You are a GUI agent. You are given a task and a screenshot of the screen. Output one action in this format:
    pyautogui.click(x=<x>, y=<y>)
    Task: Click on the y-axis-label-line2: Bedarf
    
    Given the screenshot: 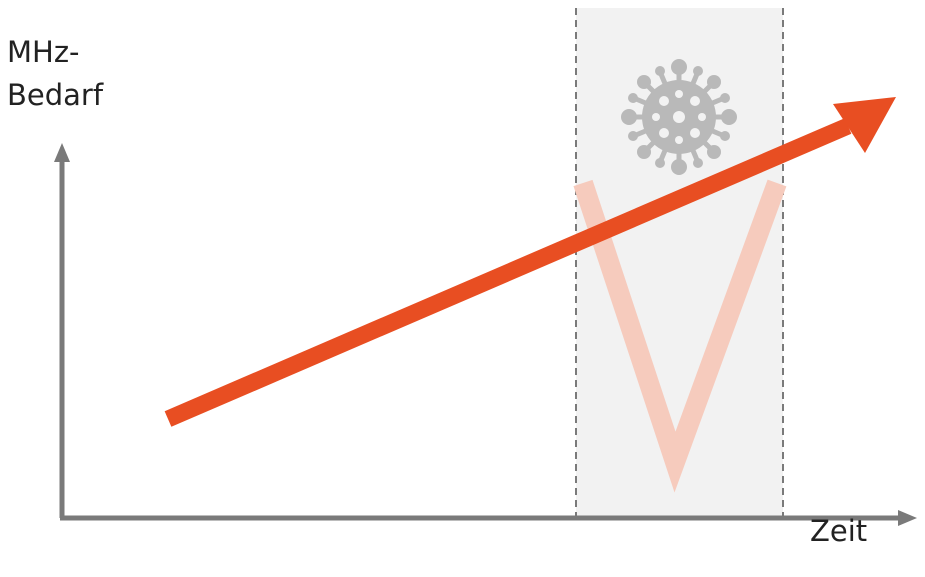 What is the action you would take?
    pyautogui.click(x=55, y=95)
    